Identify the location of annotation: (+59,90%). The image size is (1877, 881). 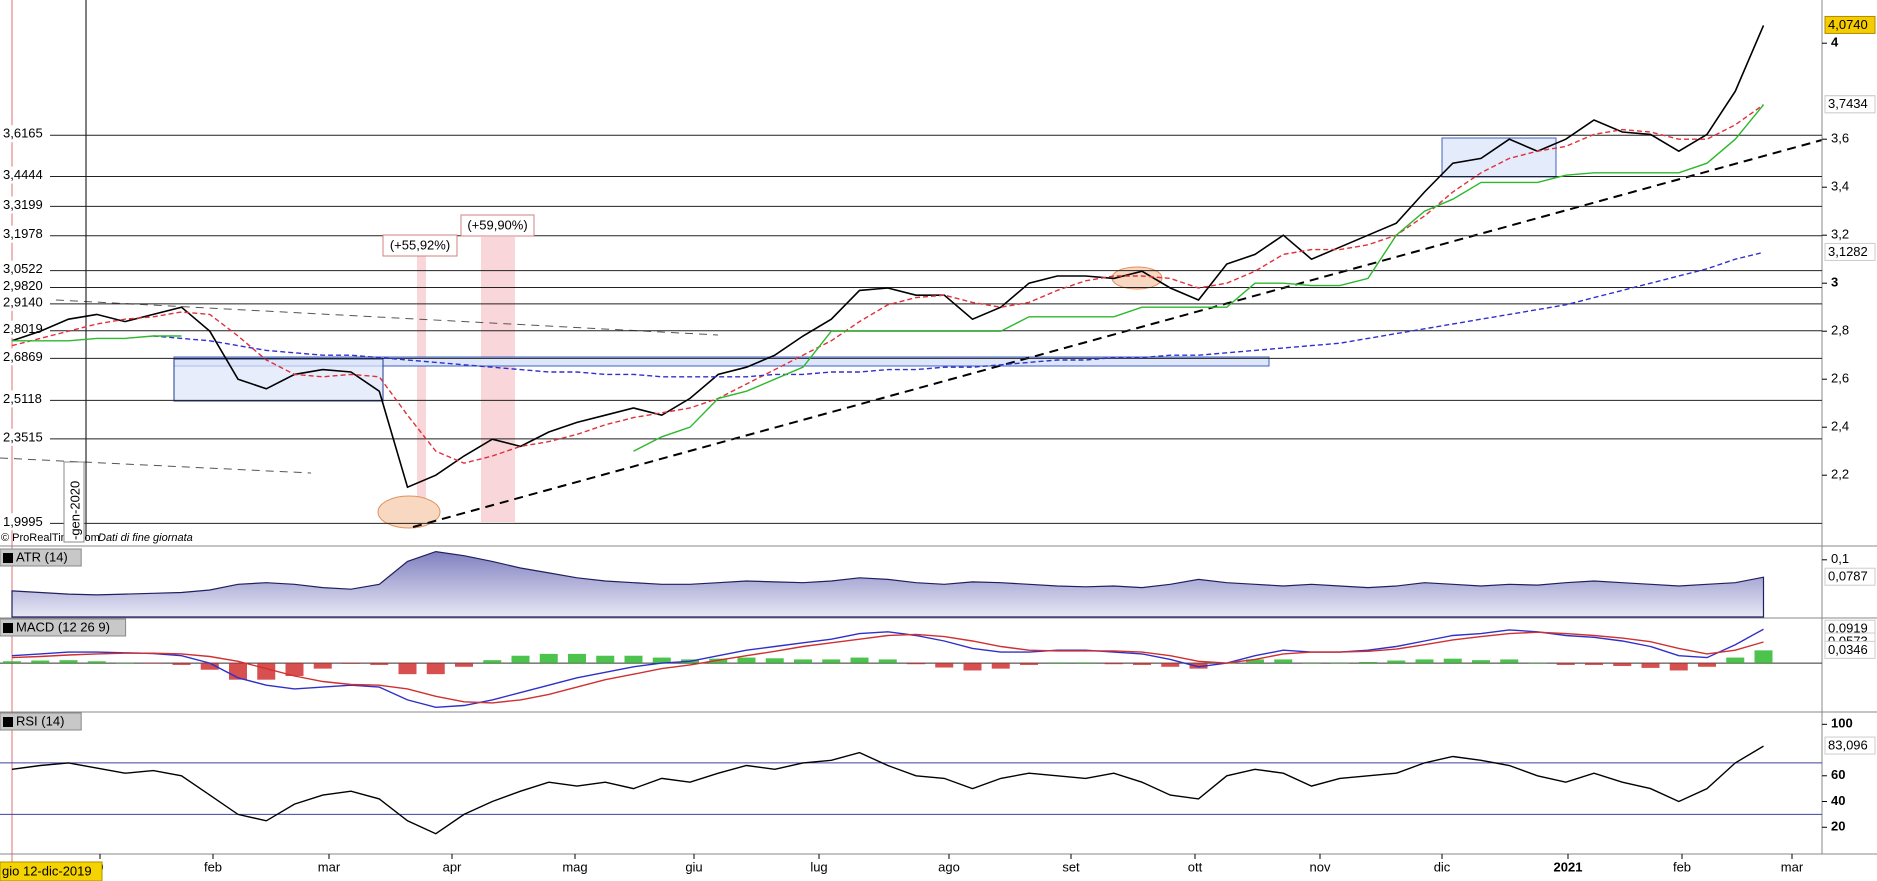
(497, 224).